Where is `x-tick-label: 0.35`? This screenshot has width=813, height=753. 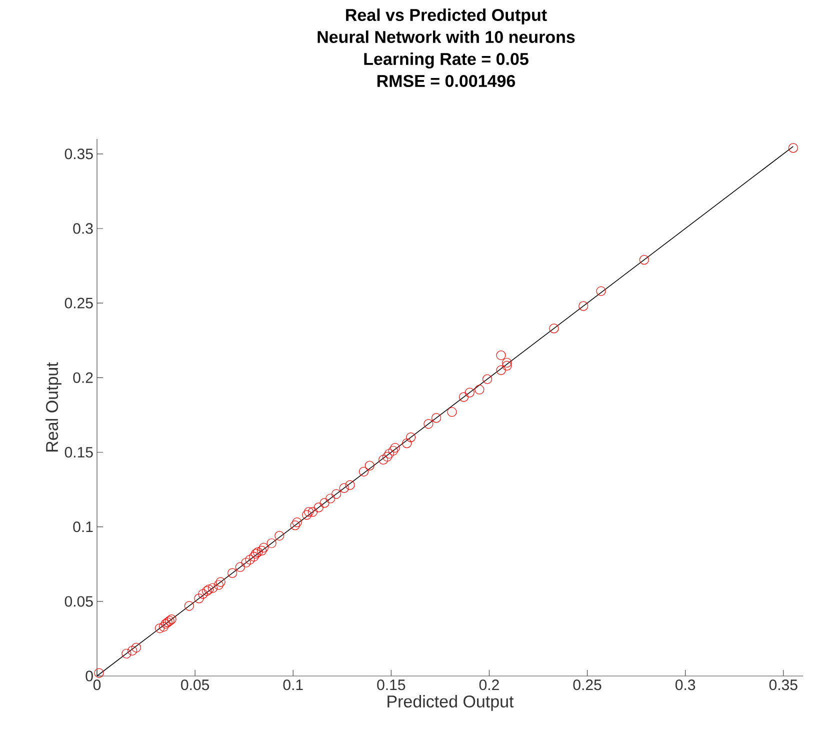 x-tick-label: 0.35 is located at coordinates (783, 685).